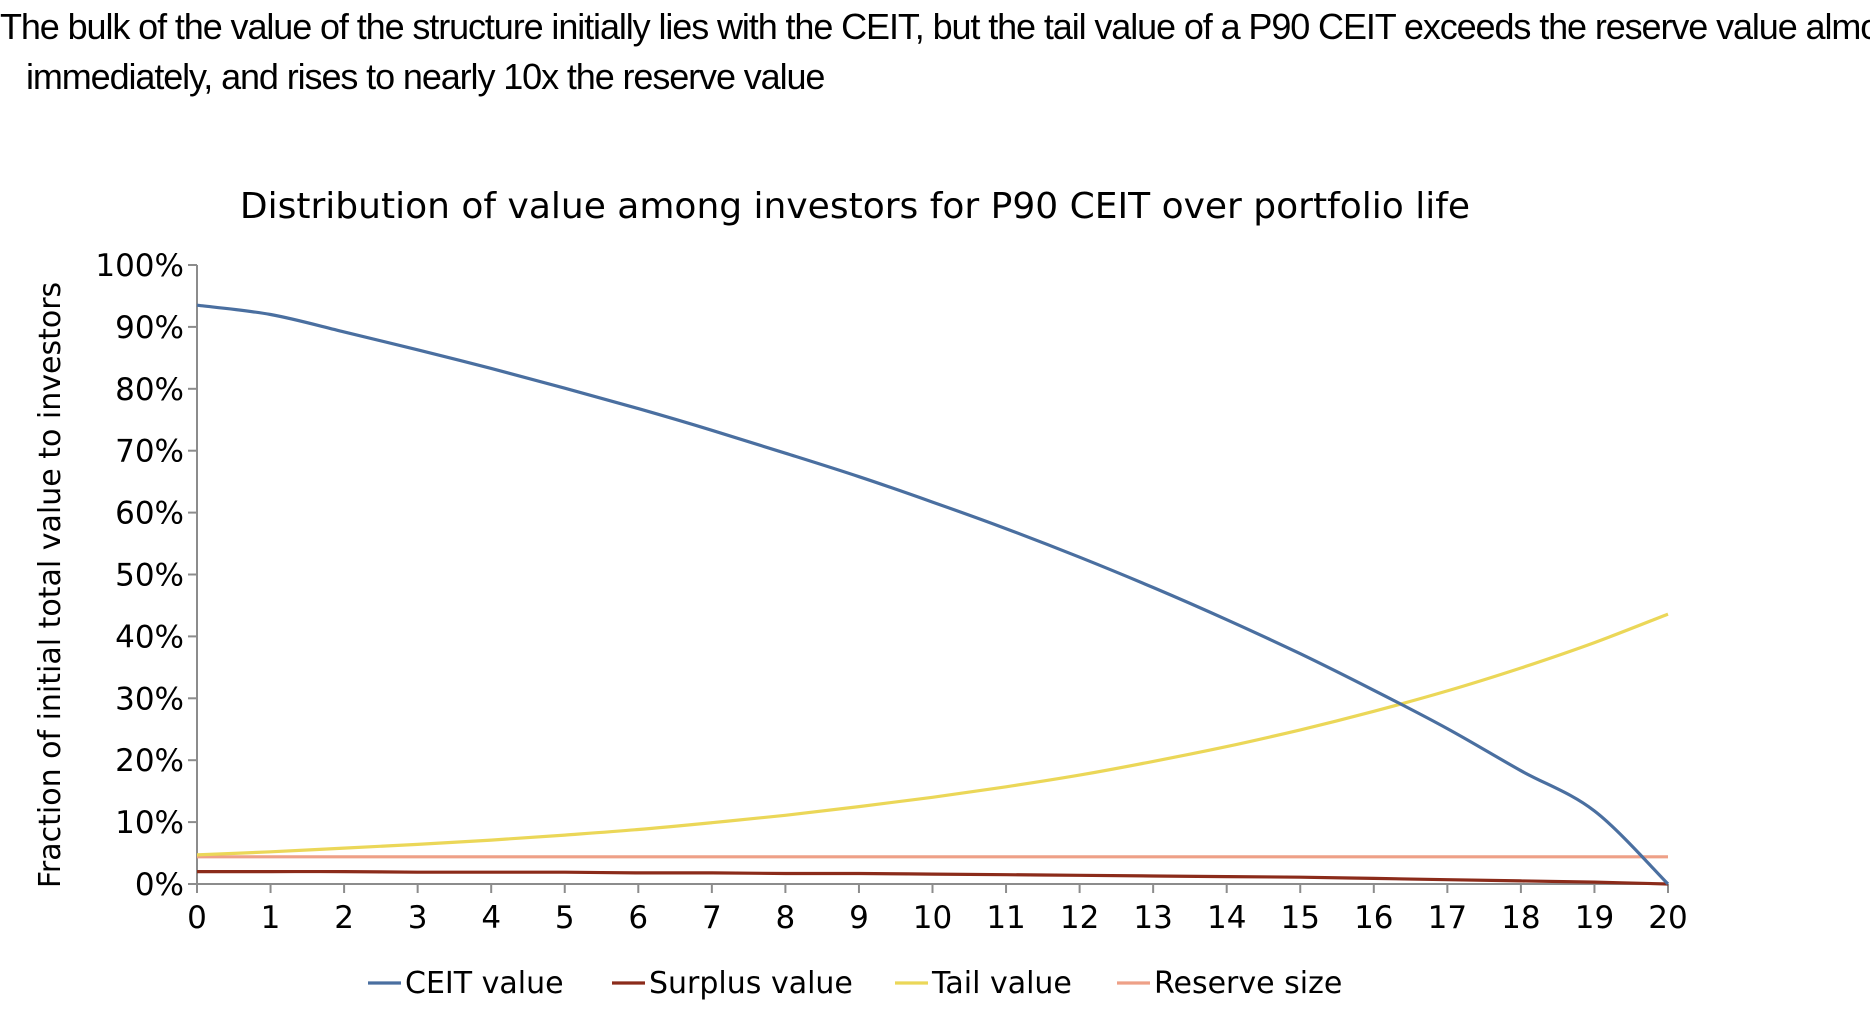 The height and width of the screenshot is (1022, 1870). What do you see at coordinates (786, 918) in the screenshot?
I see `x-tick-label: 8` at bounding box center [786, 918].